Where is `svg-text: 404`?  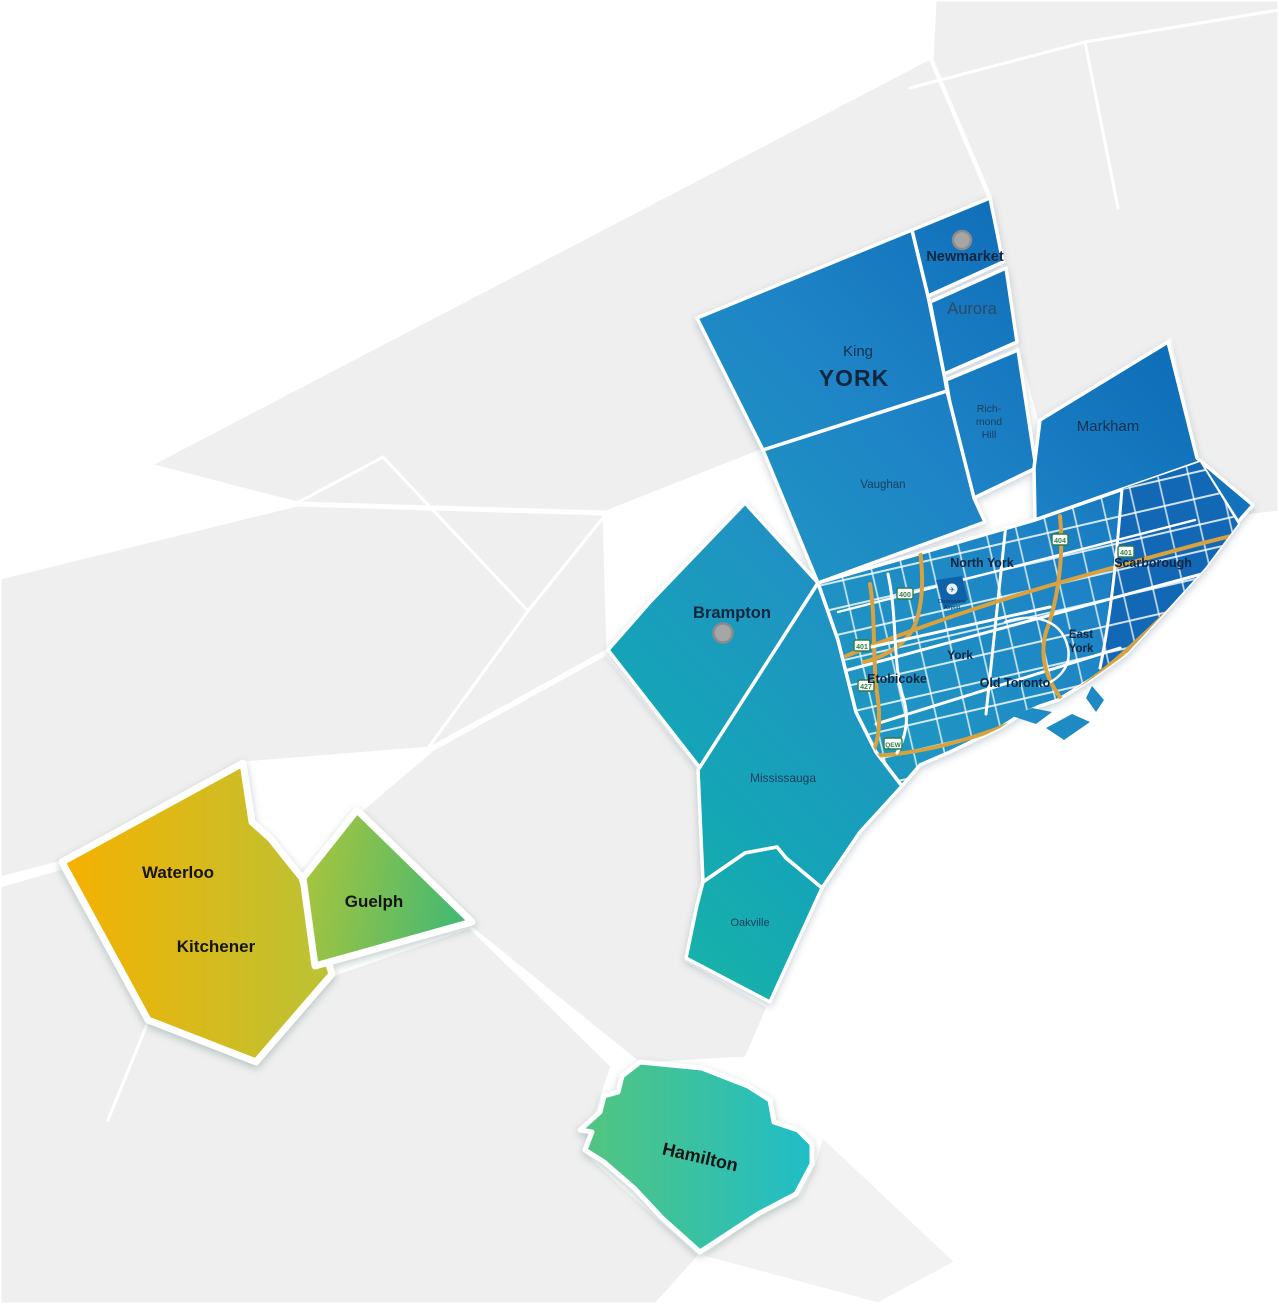
svg-text: 404 is located at coordinates (1060, 541).